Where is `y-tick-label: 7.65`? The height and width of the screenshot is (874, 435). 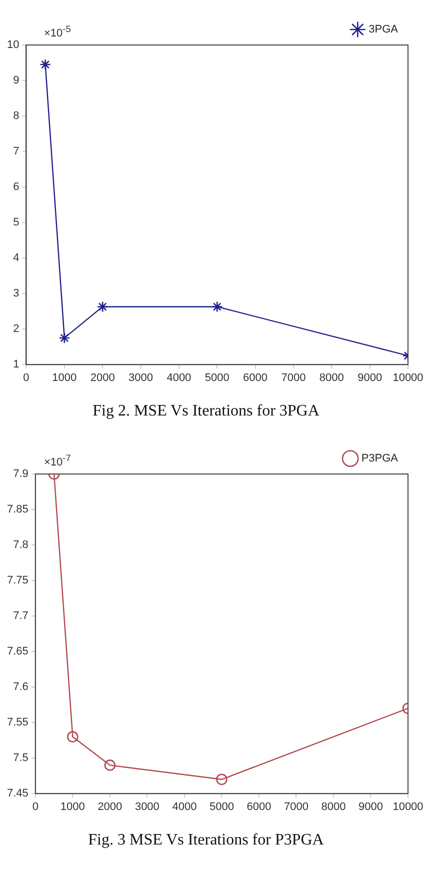 y-tick-label: 7.65 is located at coordinates (17, 652).